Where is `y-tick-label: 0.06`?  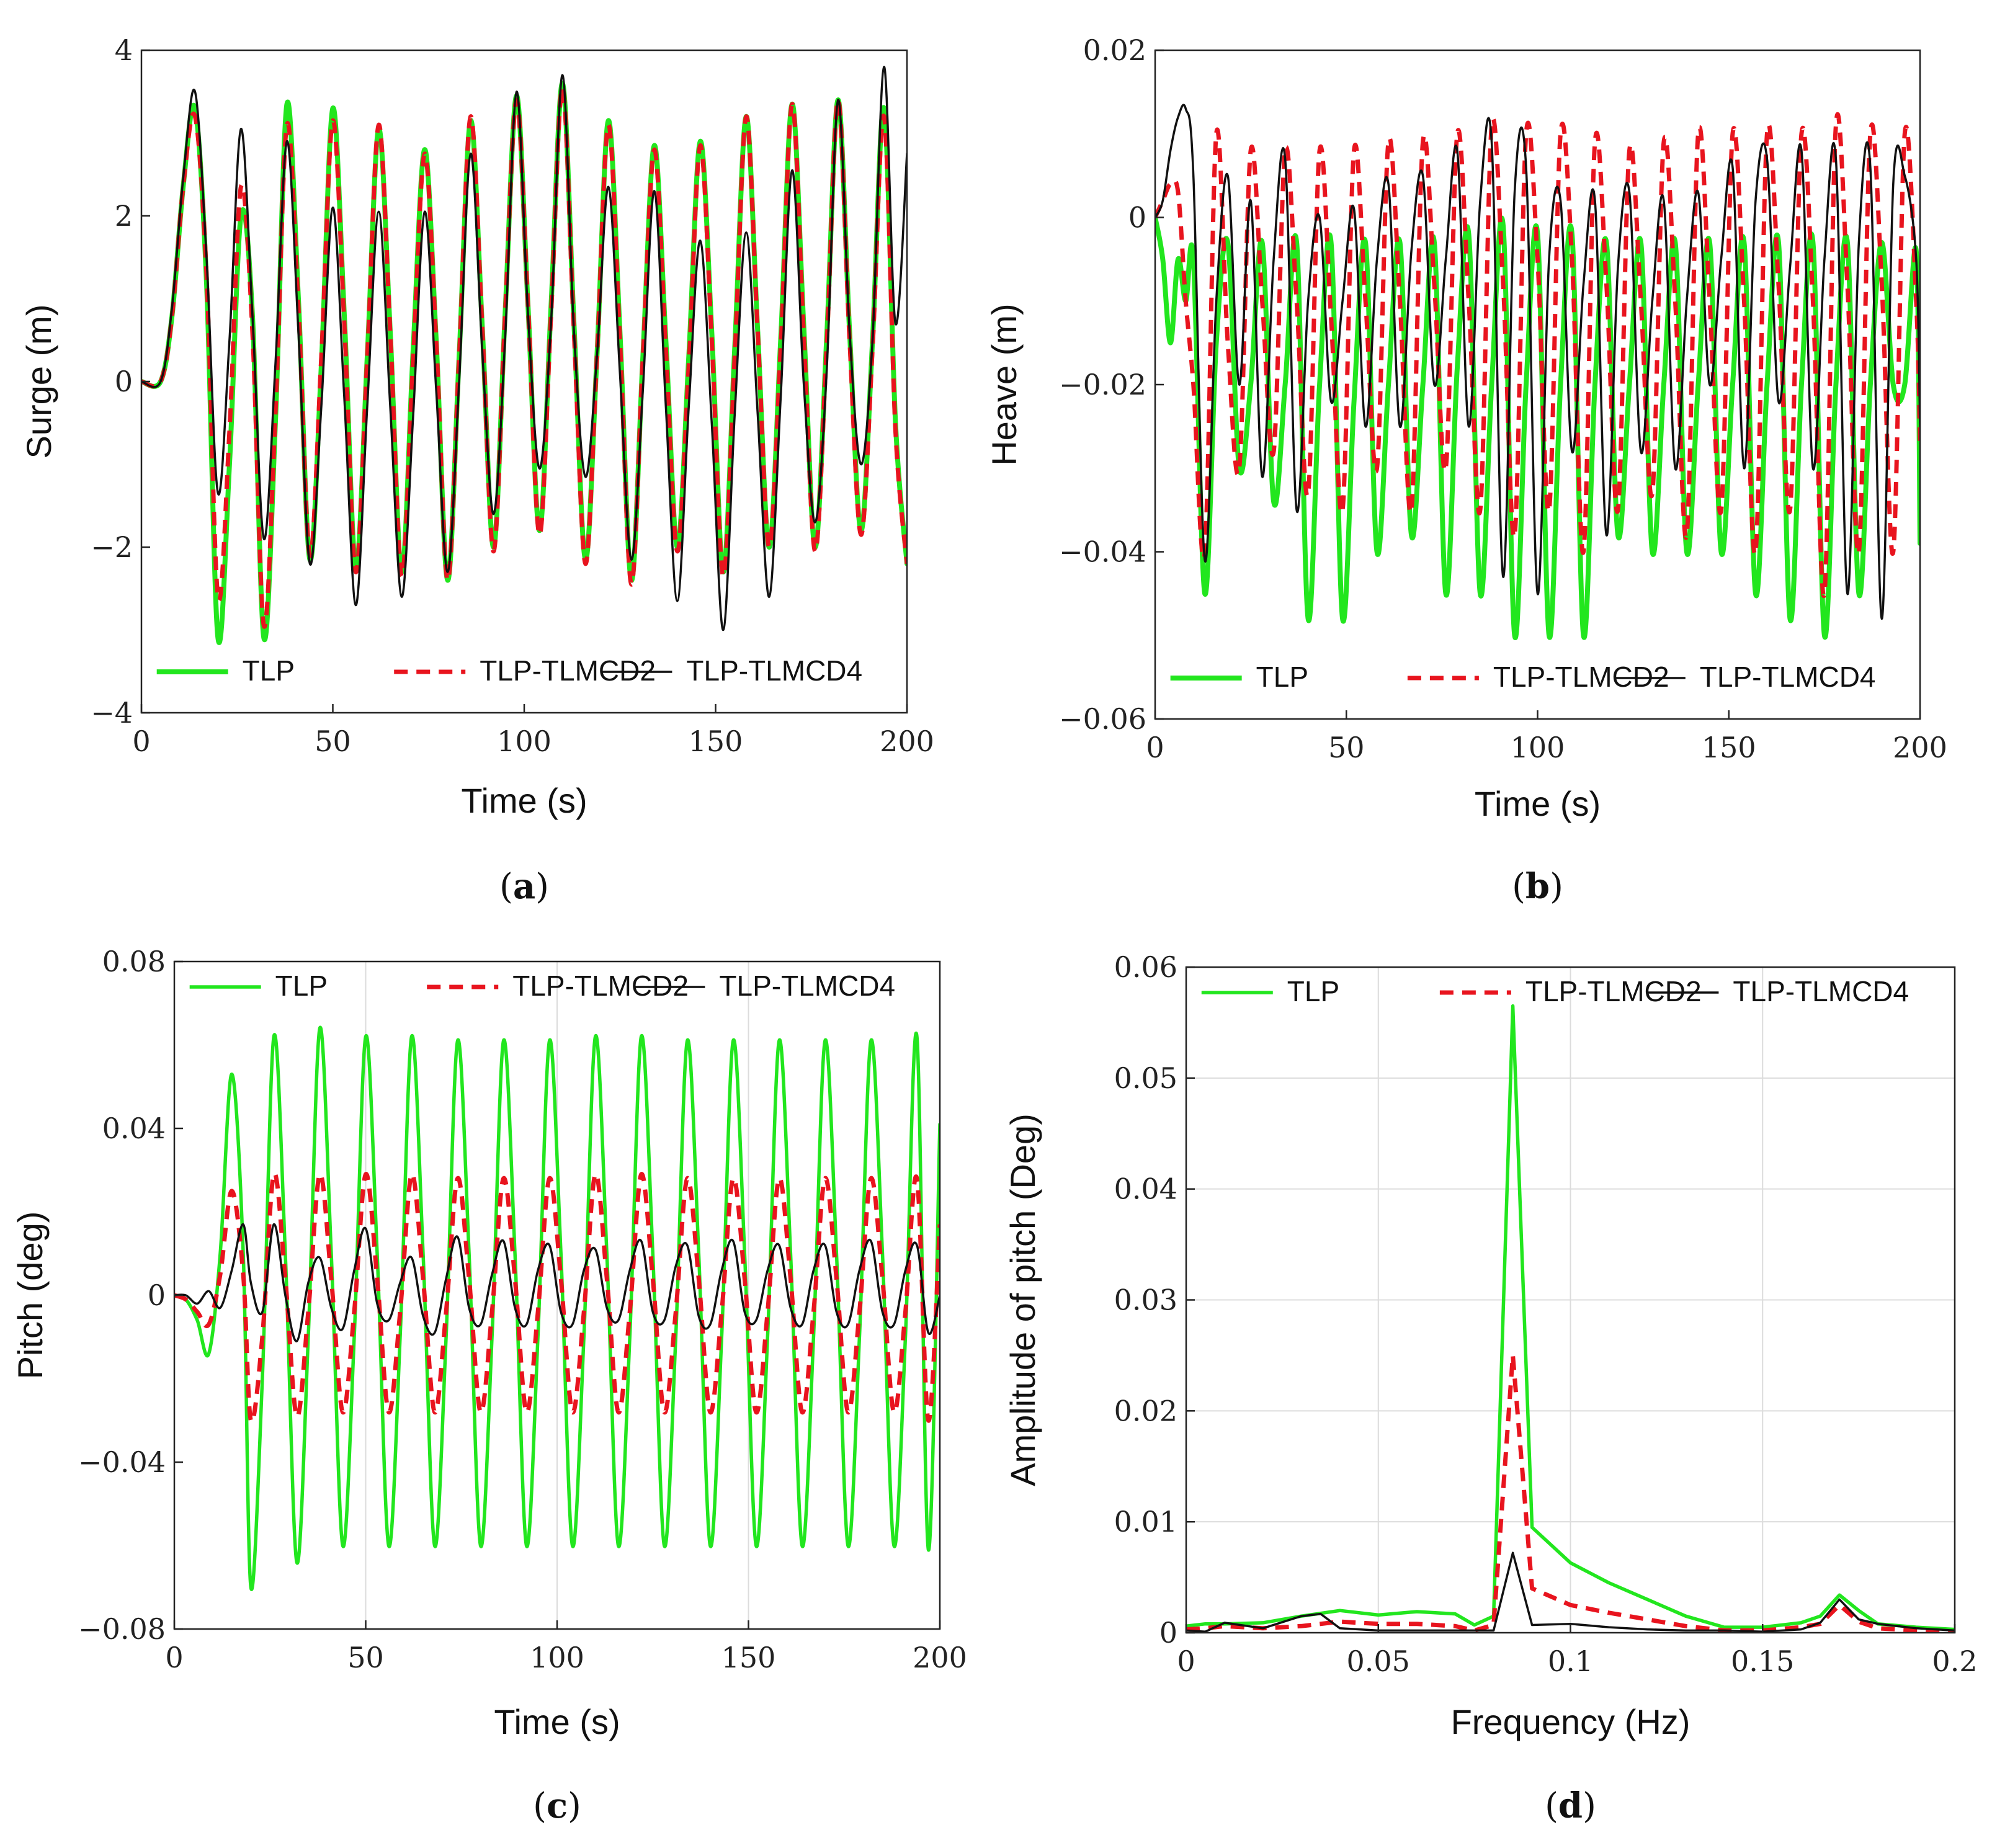 y-tick-label: 0.06 is located at coordinates (1145, 967).